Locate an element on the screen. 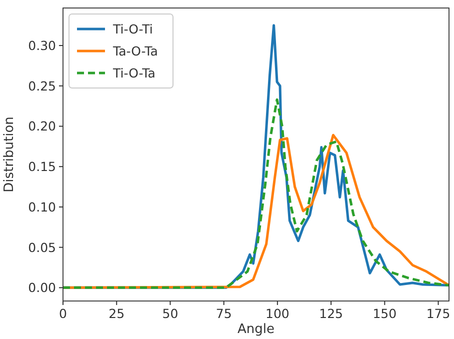 The width and height of the screenshot is (454, 339). x-tick-label: 175 is located at coordinates (438, 313).